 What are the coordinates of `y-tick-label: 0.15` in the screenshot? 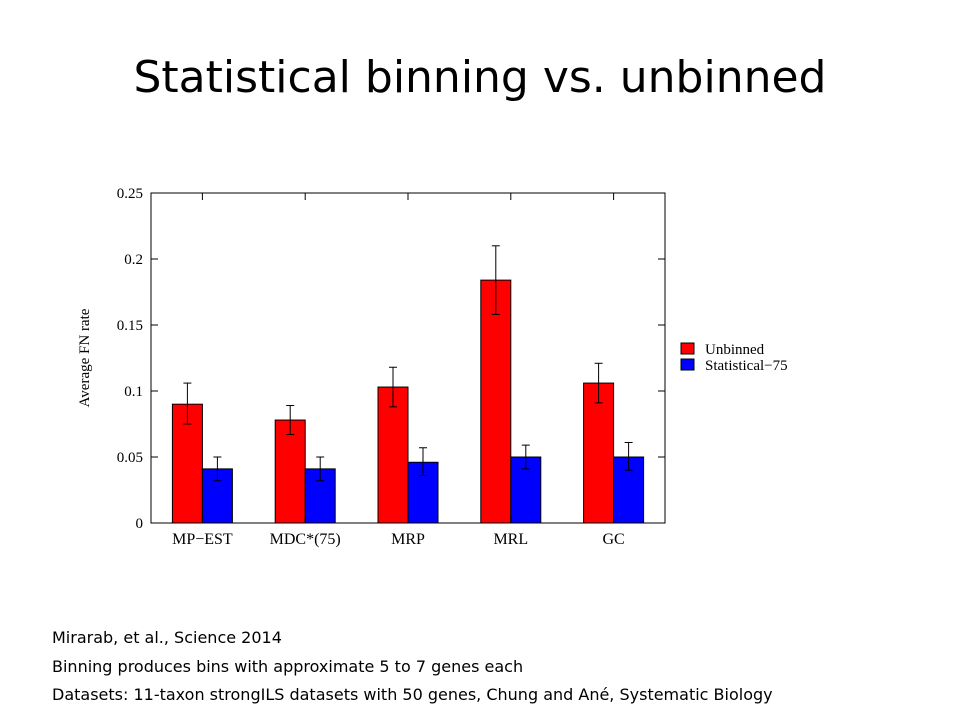 It's located at (130, 326).